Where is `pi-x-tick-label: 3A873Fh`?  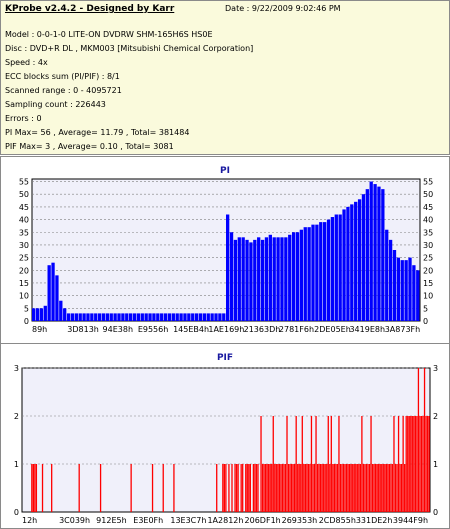 pi-x-tick-label: 3A873Fh is located at coordinates (403, 329).